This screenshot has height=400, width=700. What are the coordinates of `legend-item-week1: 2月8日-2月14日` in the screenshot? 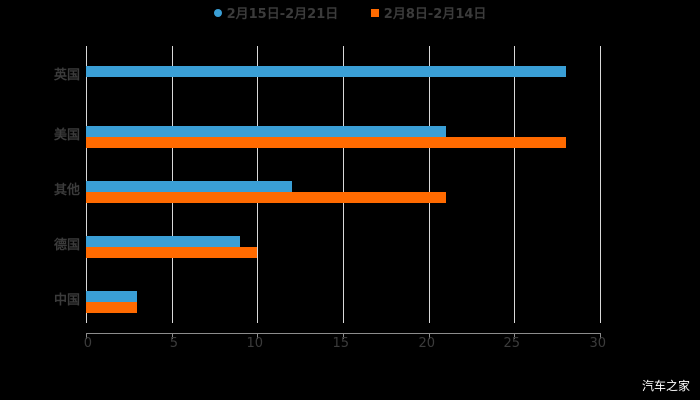 It's located at (428, 12).